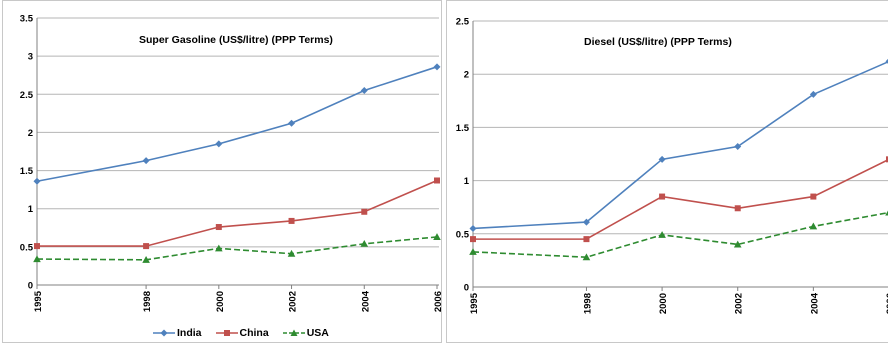 This screenshot has height=344, width=888. Describe the element at coordinates (189, 333) in the screenshot. I see `legend-label-india: India` at that location.